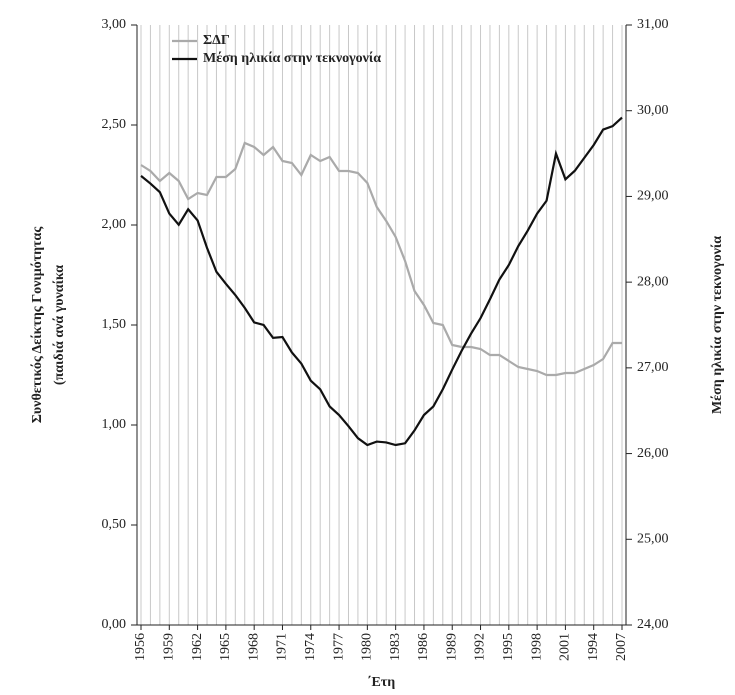 This screenshot has height=695, width=735. What do you see at coordinates (114, 24) in the screenshot?
I see `y-tick-label: 3,00` at bounding box center [114, 24].